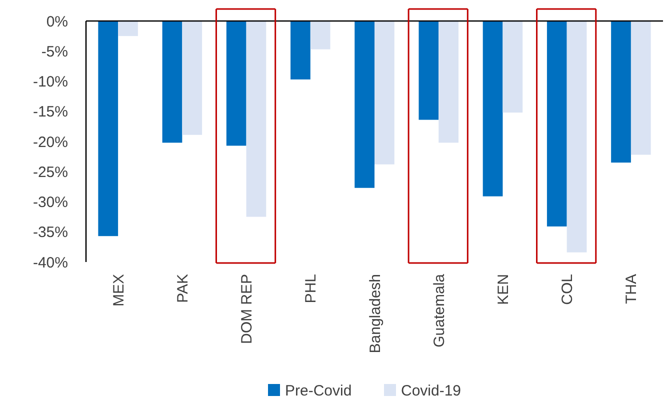 This screenshot has height=402, width=665. What do you see at coordinates (50, 202) in the screenshot?
I see `y-tick-label: -30%` at bounding box center [50, 202].